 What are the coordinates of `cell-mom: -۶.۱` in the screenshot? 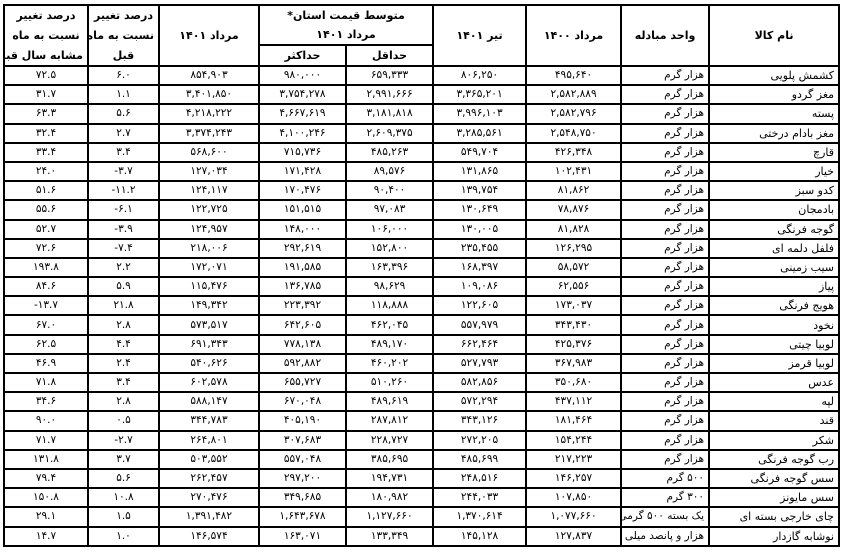 It's located at (123, 210).